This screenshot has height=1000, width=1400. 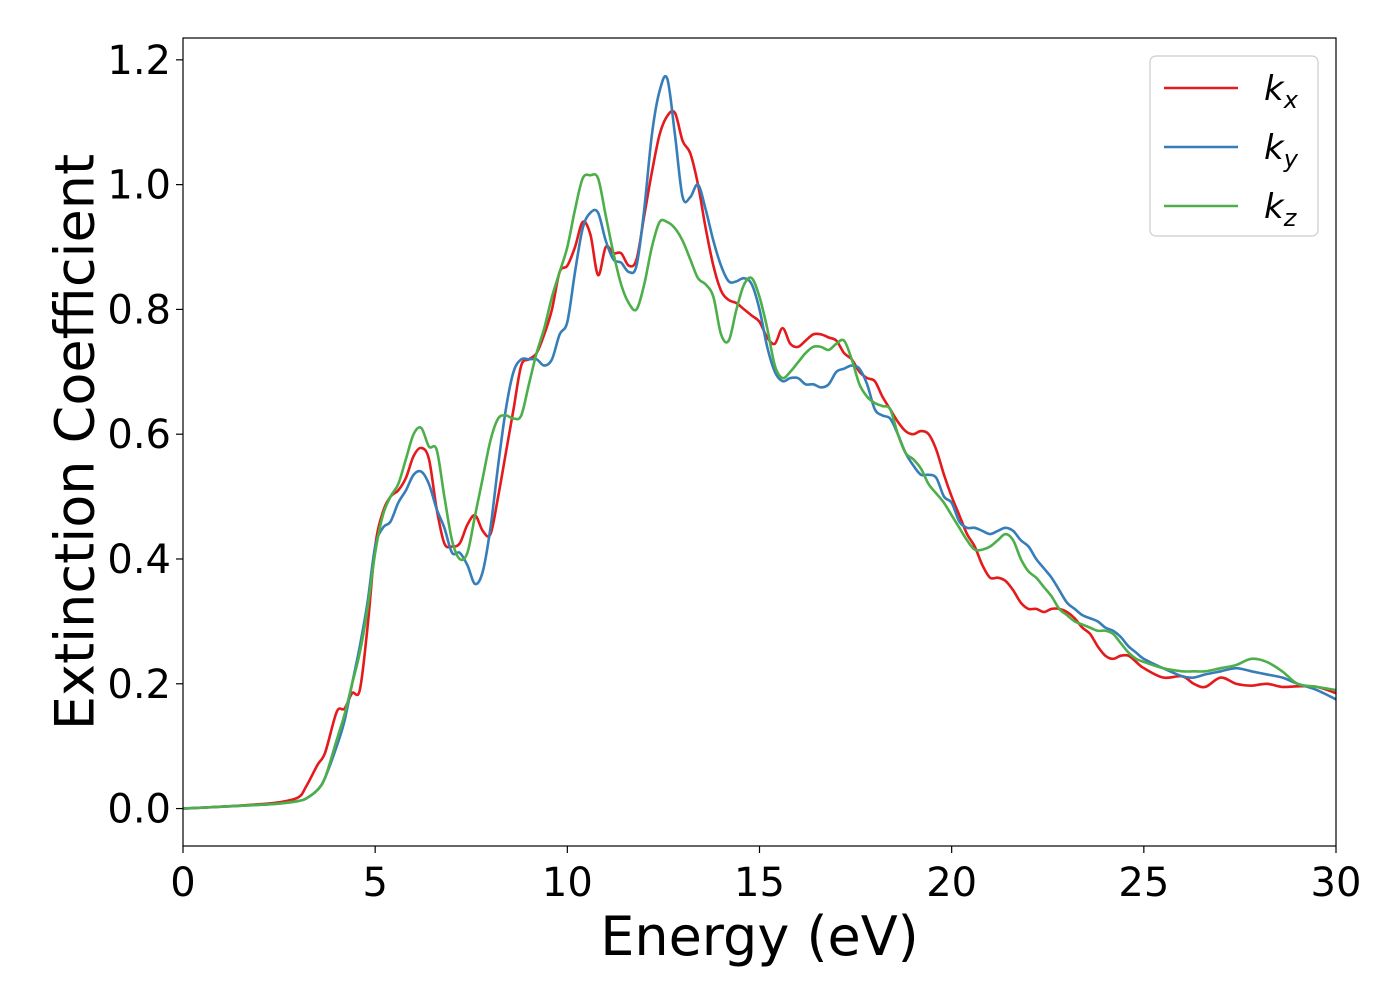 What do you see at coordinates (139, 810) in the screenshot?
I see `y-tick-label: 0.0` at bounding box center [139, 810].